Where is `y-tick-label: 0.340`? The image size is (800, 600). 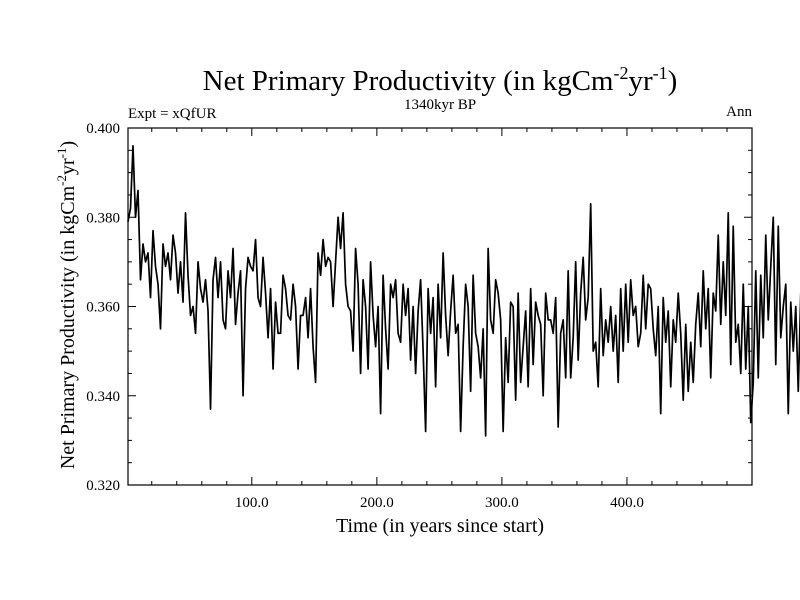
y-tick-label: 0.340 is located at coordinates (103, 397).